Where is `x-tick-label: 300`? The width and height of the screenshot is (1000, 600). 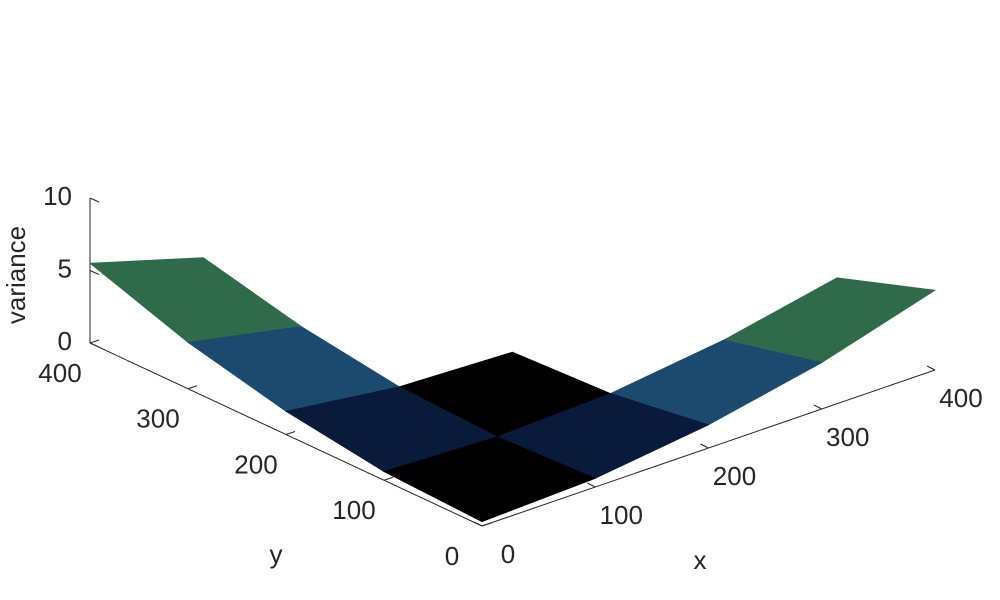 x-tick-label: 300 is located at coordinates (847, 437).